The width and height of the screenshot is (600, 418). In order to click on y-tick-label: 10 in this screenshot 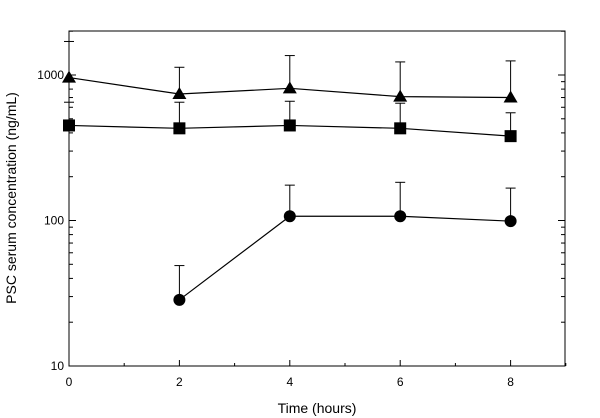, I will do `click(58, 366)`.